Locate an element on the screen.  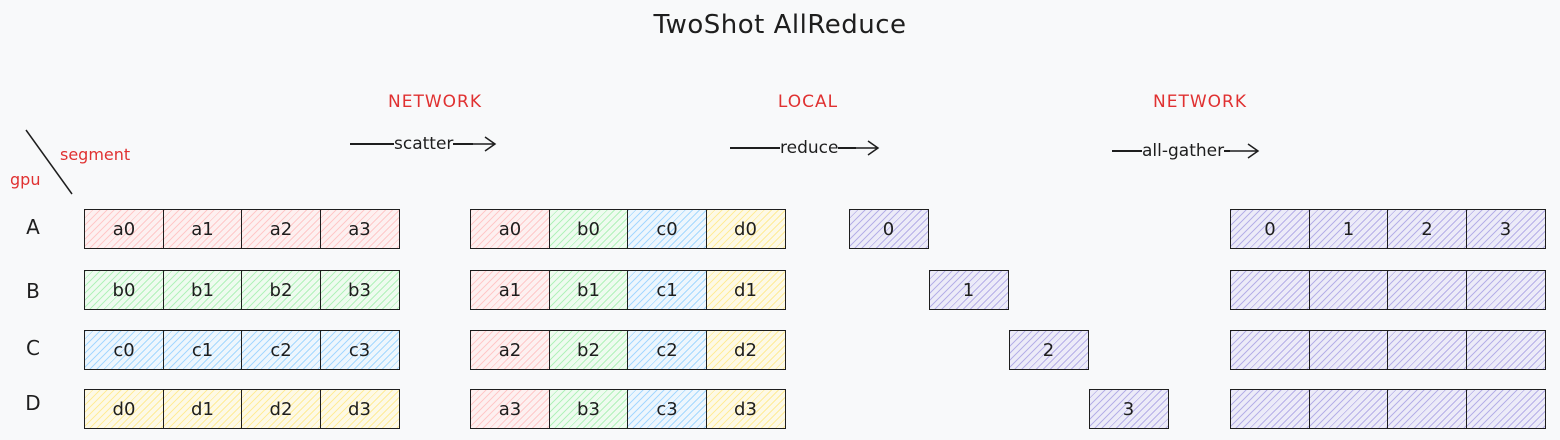
segment-cell: 0 is located at coordinates (1270, 229).